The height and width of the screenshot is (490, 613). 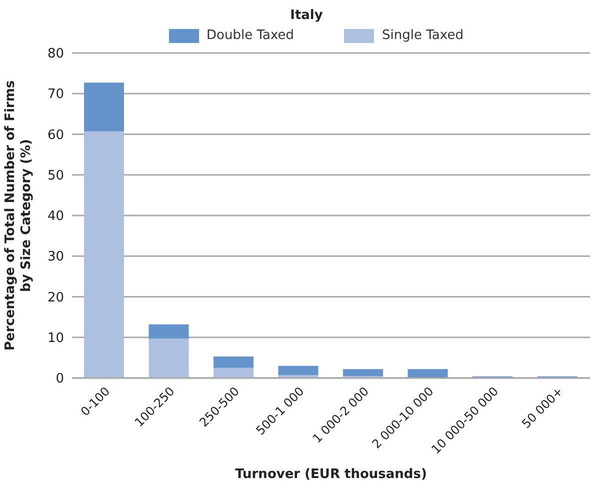 What do you see at coordinates (55, 54) in the screenshot?
I see `y-tick-label: 80` at bounding box center [55, 54].